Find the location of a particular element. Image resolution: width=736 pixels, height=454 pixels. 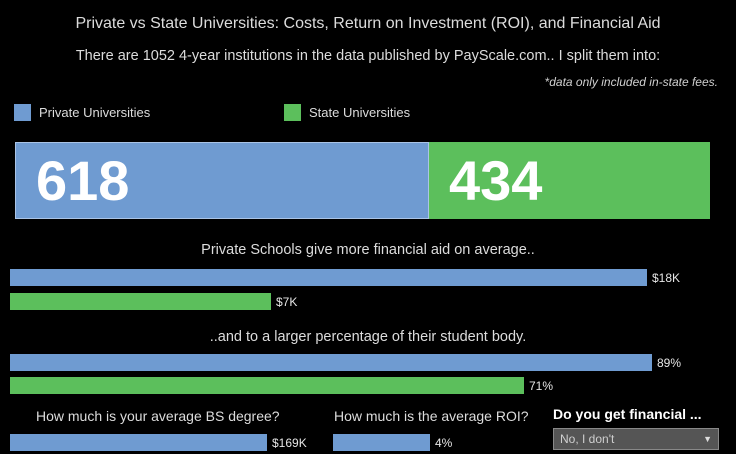

aid-amount-private-bar is located at coordinates (328, 277).